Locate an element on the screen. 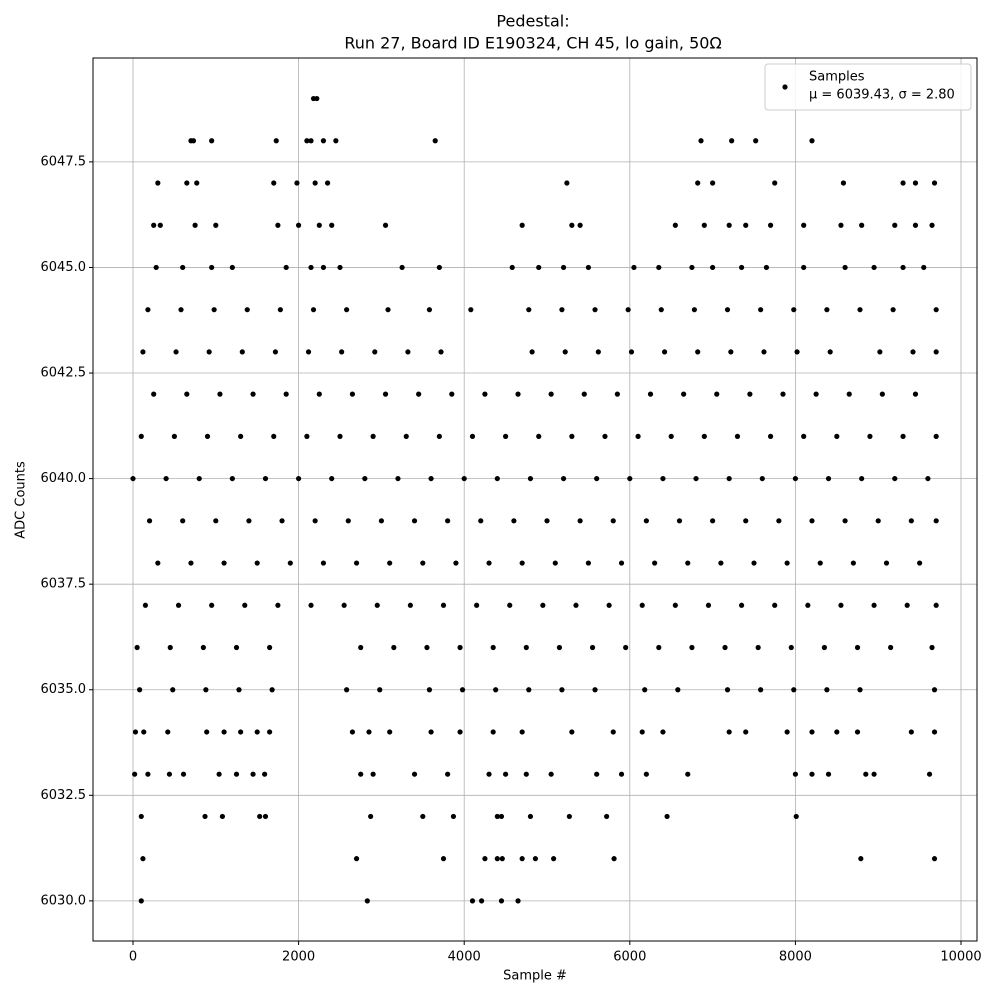 The width and height of the screenshot is (1000, 1000). legend-label: Samples is located at coordinates (837, 77).